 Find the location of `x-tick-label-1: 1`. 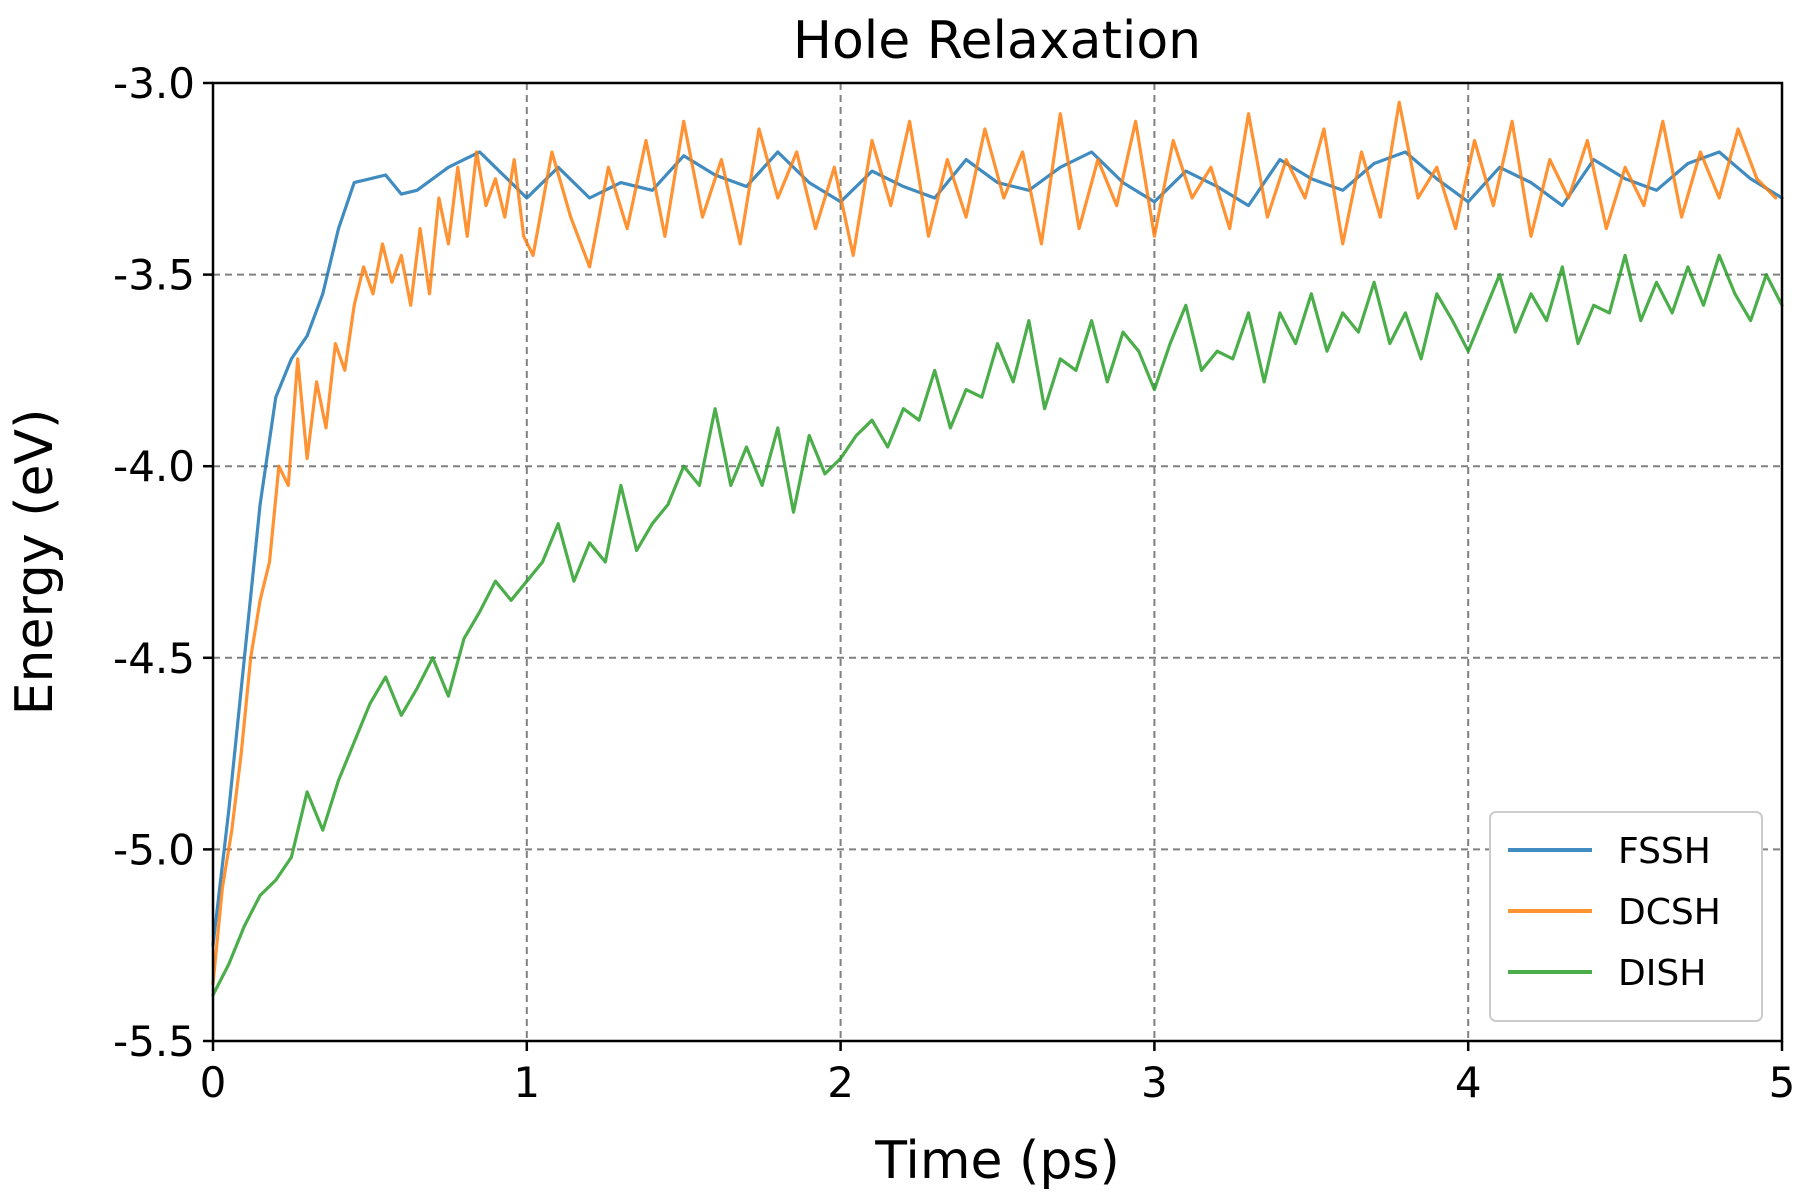

x-tick-label-1: 1 is located at coordinates (526, 1082).